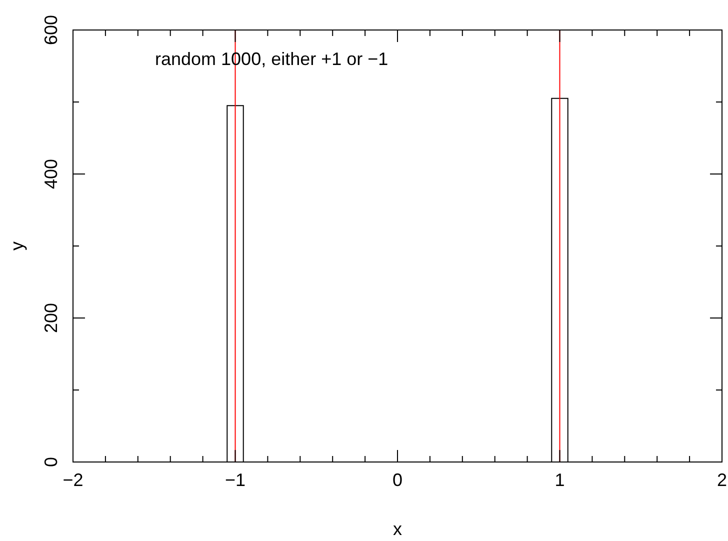 The image size is (728, 541). What do you see at coordinates (559, 480) in the screenshot?
I see `x-tick-label: 1` at bounding box center [559, 480].